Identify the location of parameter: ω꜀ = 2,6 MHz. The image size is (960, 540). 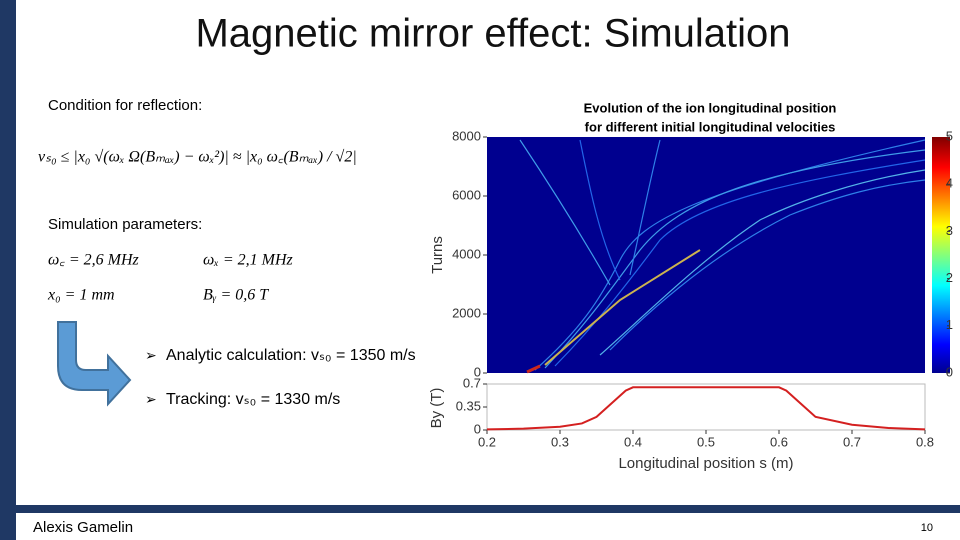
(94, 260).